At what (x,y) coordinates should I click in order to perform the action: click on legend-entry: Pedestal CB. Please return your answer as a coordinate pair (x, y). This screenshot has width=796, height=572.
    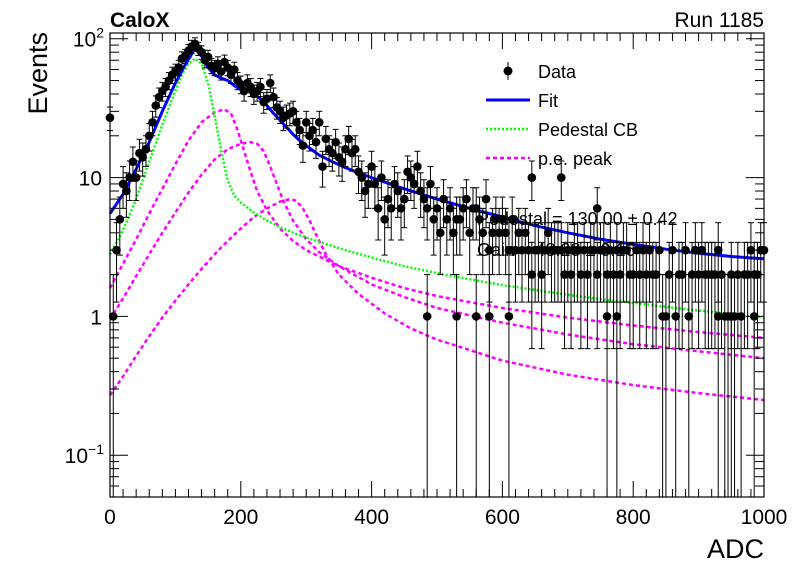
    Looking at the image, I should click on (562, 130).